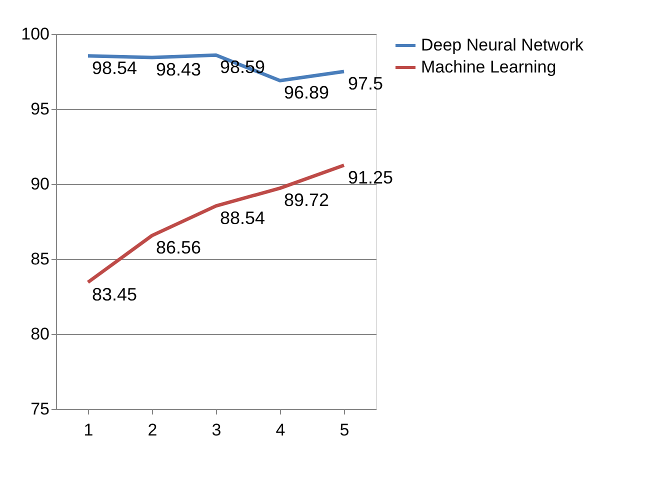  Describe the element at coordinates (115, 294) in the screenshot. I see `data-label: 83.45` at that location.